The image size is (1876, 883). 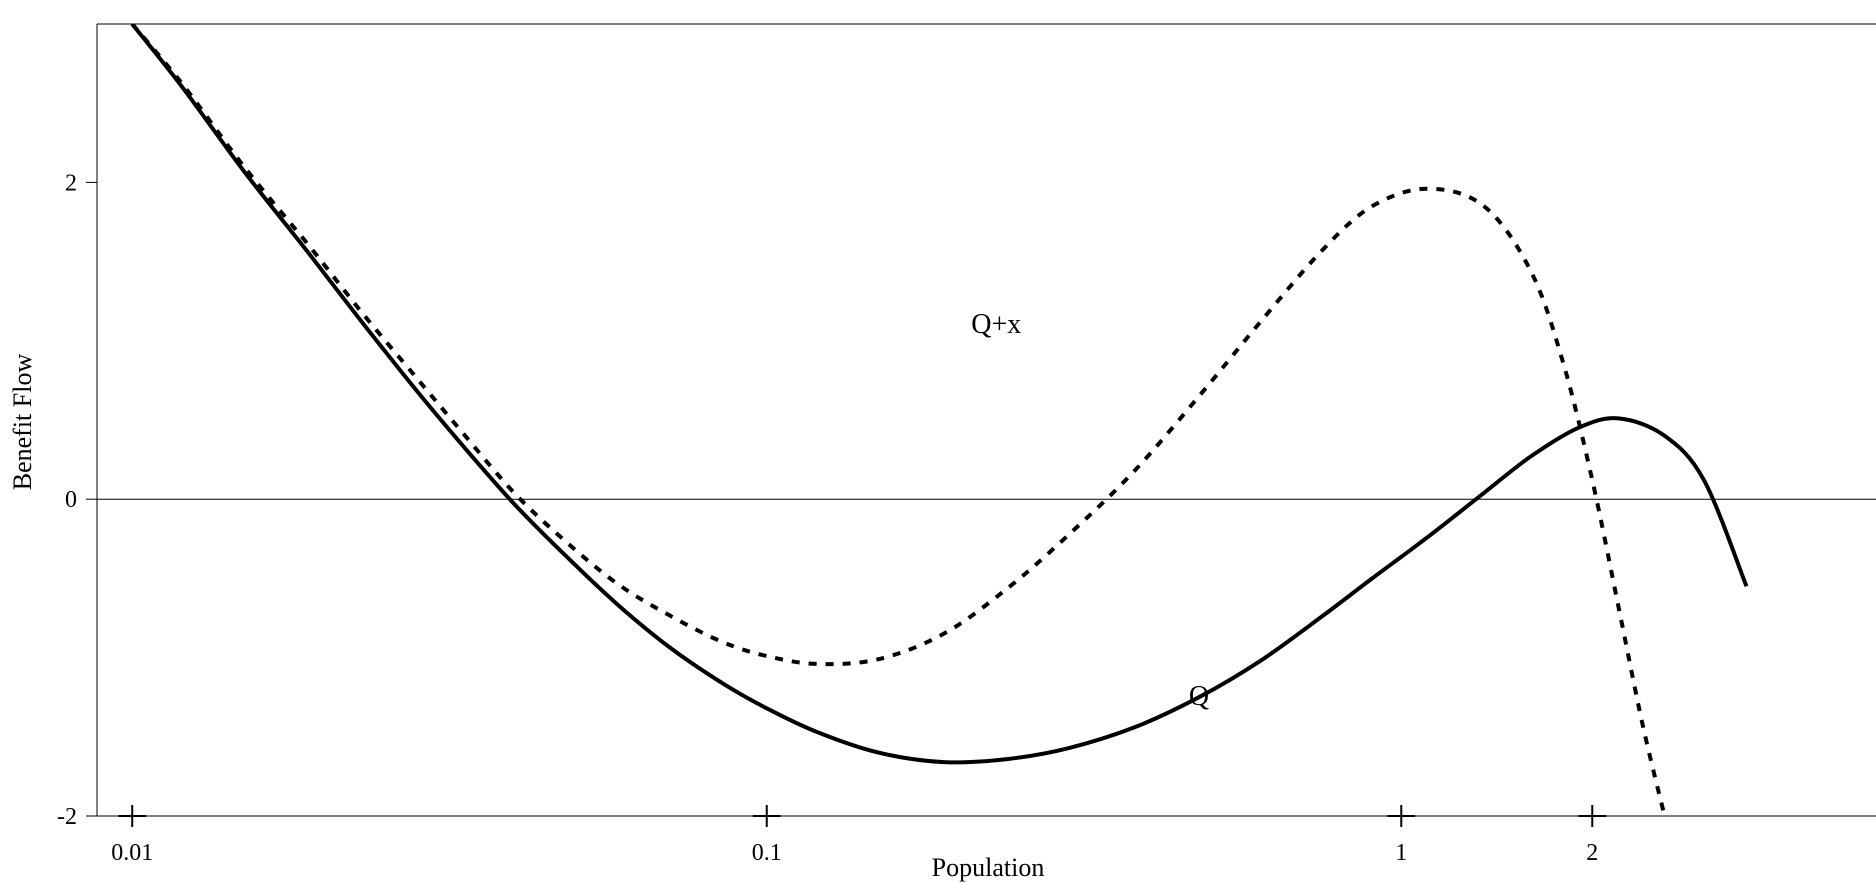 What do you see at coordinates (67, 817) in the screenshot?
I see `y-tick-label: -2` at bounding box center [67, 817].